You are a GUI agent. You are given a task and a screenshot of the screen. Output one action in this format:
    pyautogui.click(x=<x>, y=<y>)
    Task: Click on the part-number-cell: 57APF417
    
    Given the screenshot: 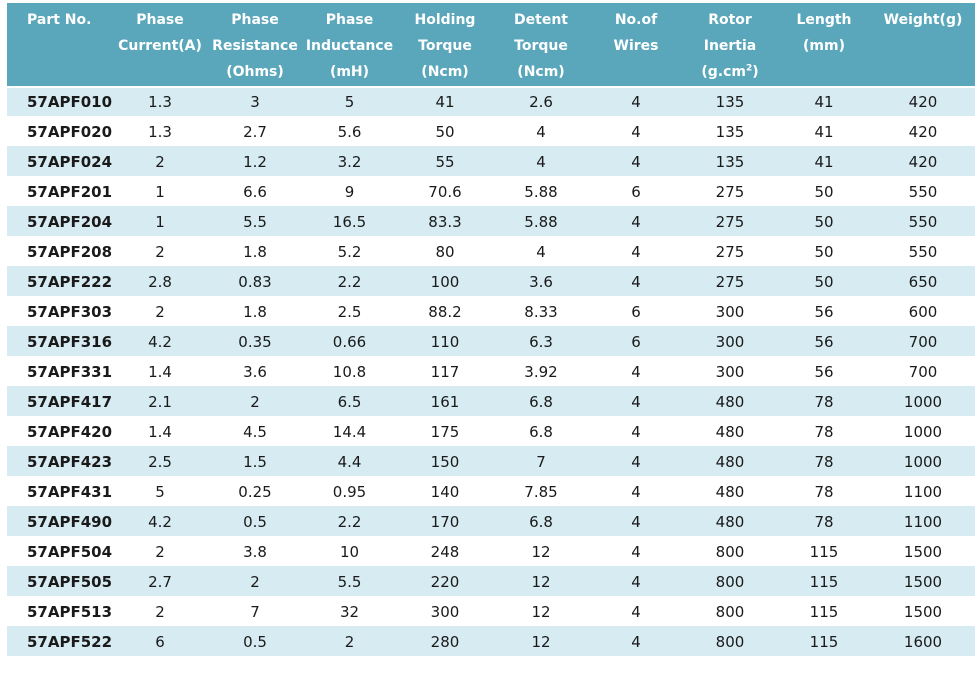 What is the action you would take?
    pyautogui.click(x=59, y=403)
    